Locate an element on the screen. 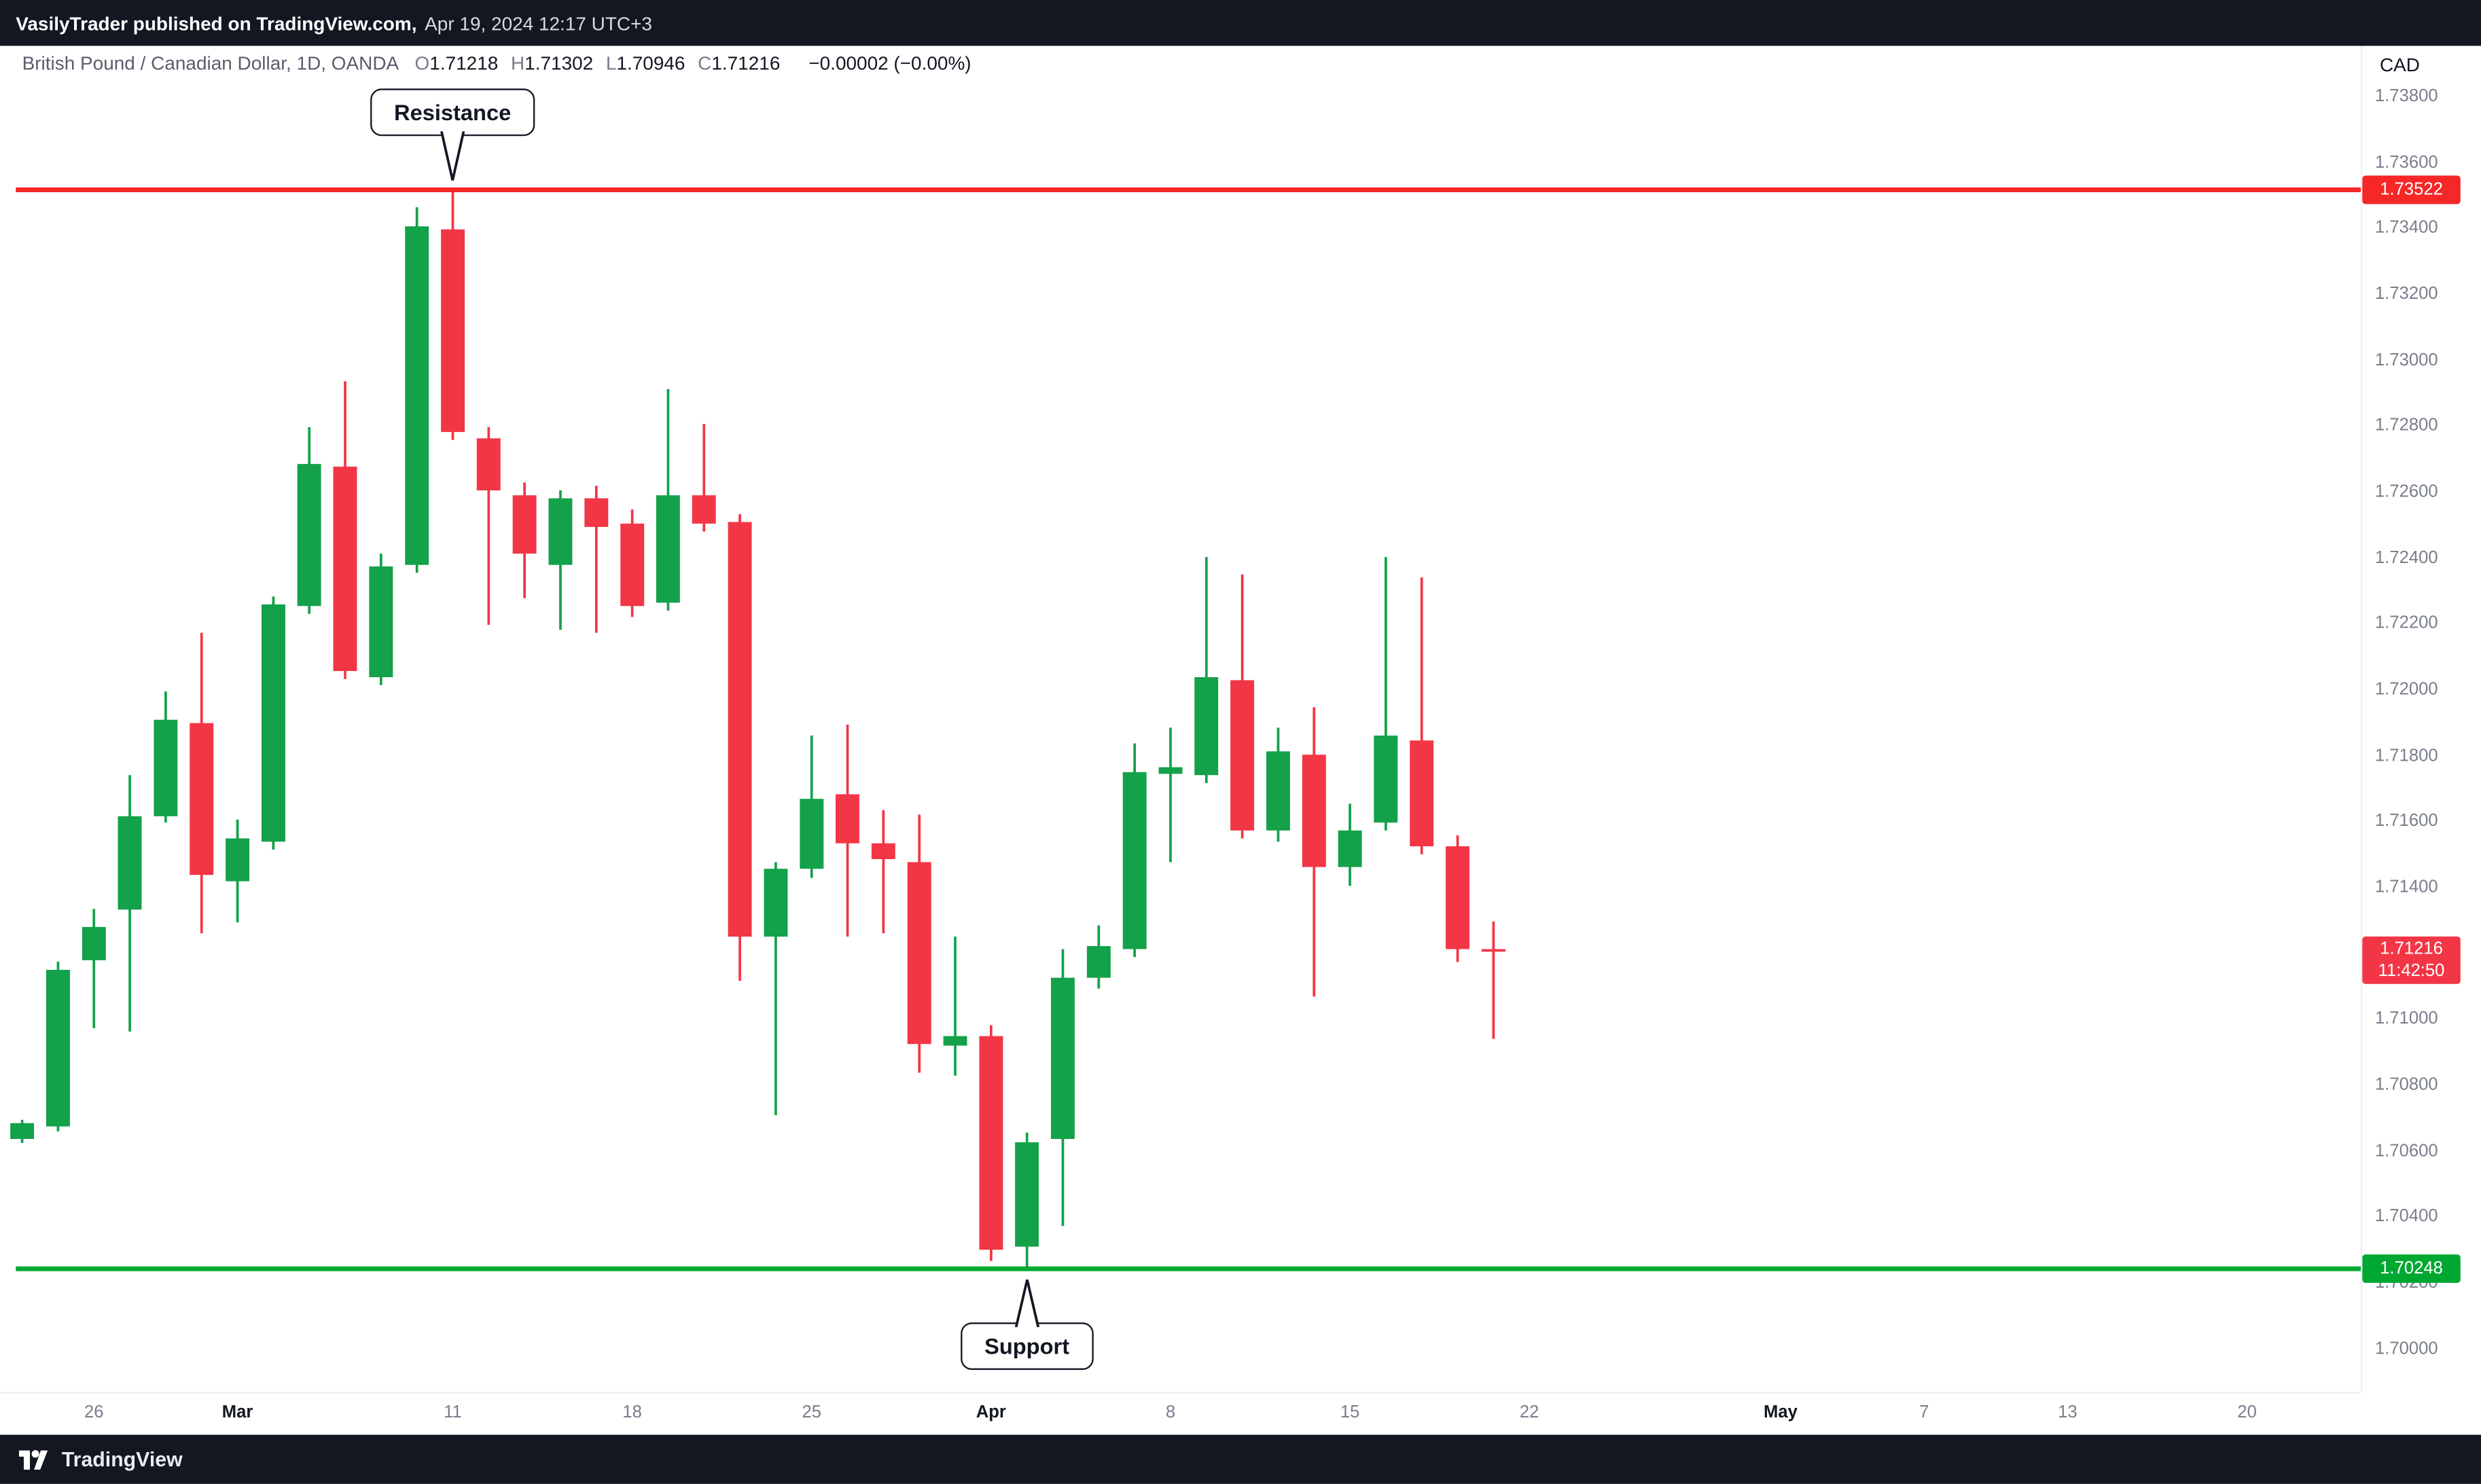  high-label: H is located at coordinates (517, 63).